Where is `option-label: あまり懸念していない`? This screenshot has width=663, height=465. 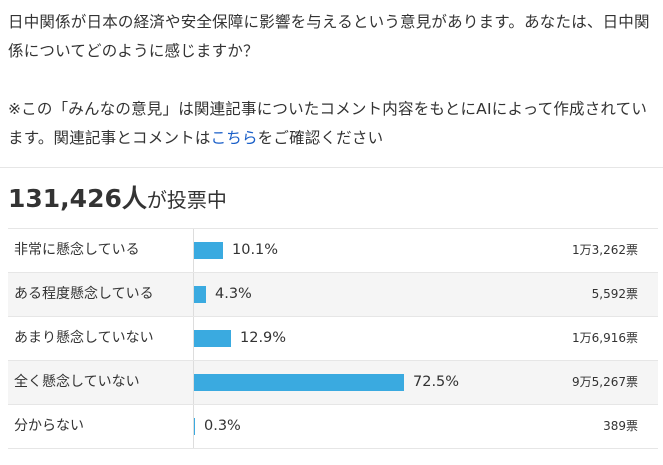 option-label: あまり懸念していない is located at coordinates (84, 338).